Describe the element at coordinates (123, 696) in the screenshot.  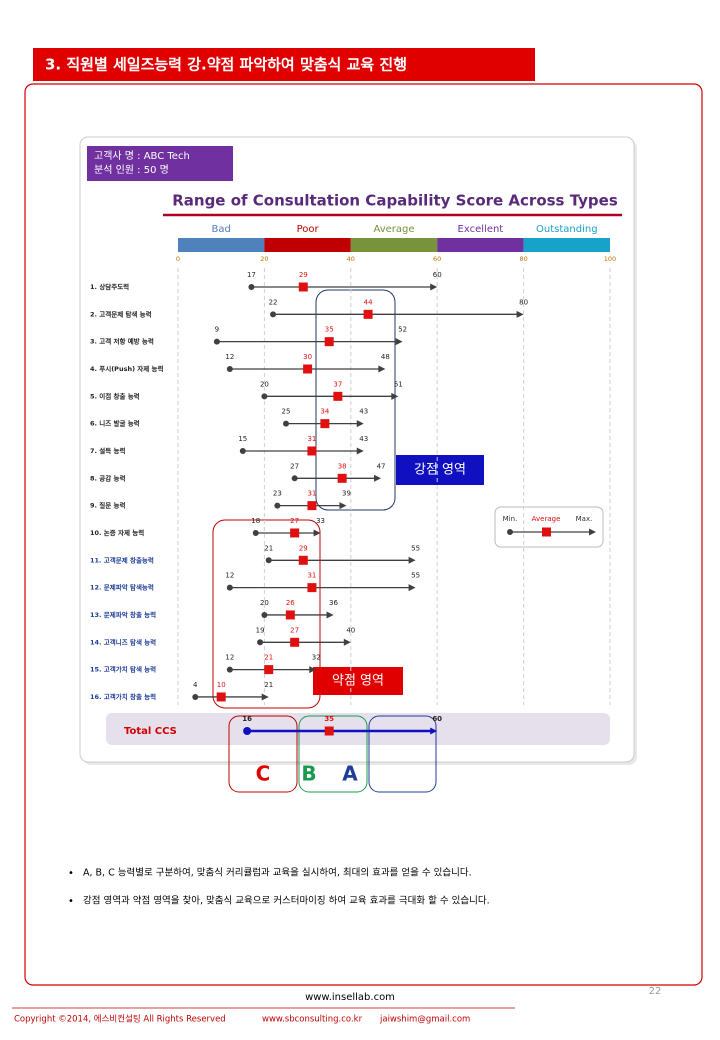
I see `category-label: 16. 고객가치 창출 능력` at that location.